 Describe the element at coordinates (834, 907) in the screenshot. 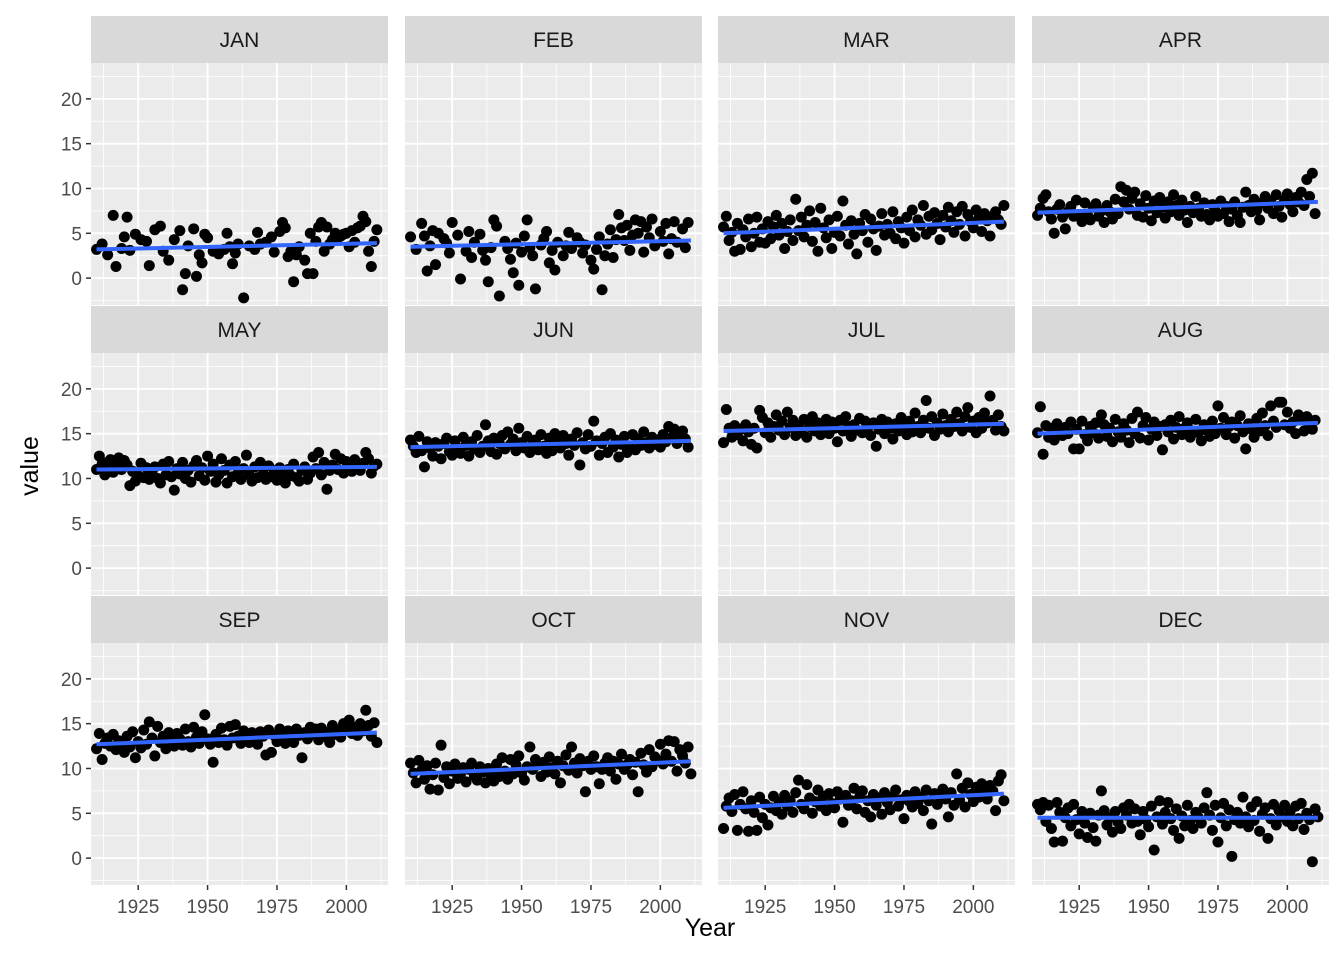

I see `x-tick-label: 1950` at that location.